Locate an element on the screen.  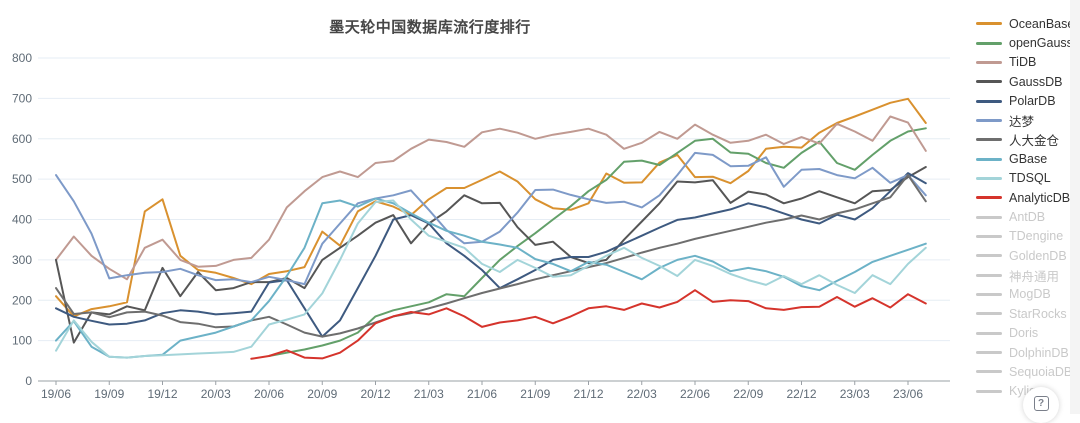
x-axis-label-23/06: 23/06 is located at coordinates (908, 394).